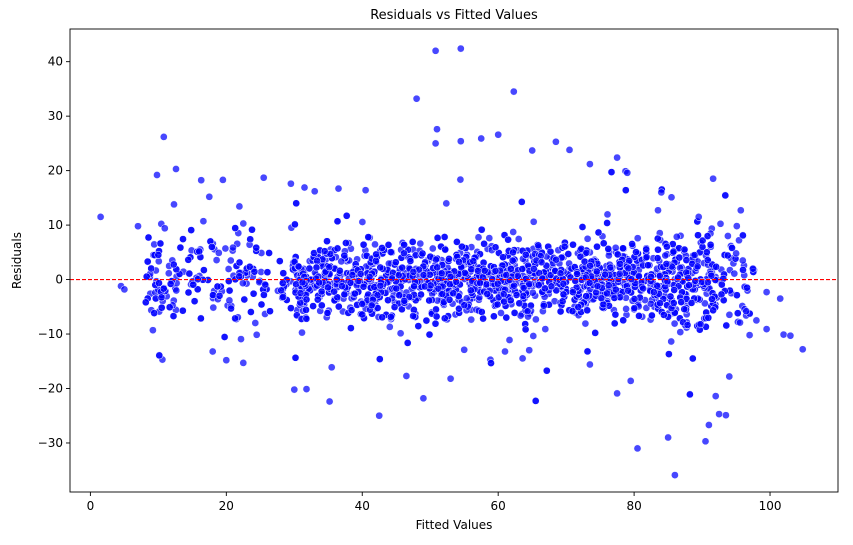 Image resolution: width=853 pixels, height=545 pixels. Describe the element at coordinates (498, 506) in the screenshot. I see `x-tick-label: 60` at that location.